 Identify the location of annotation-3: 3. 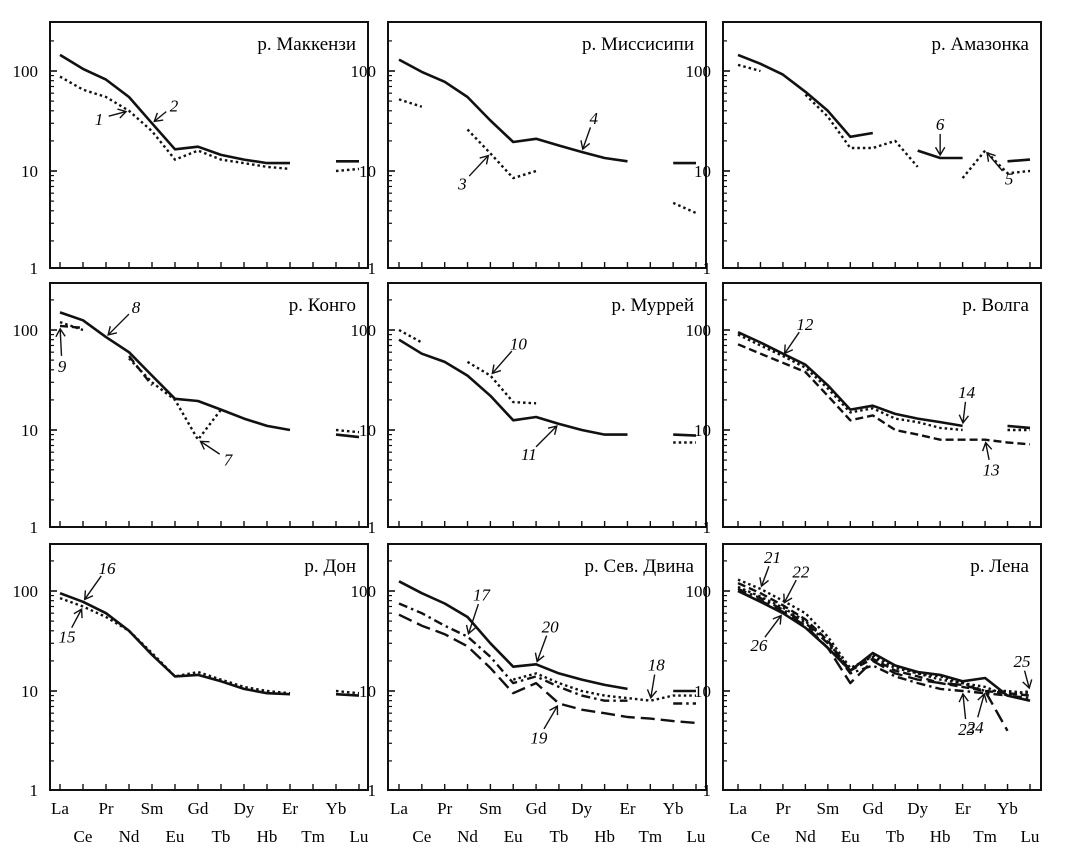
(473, 173).